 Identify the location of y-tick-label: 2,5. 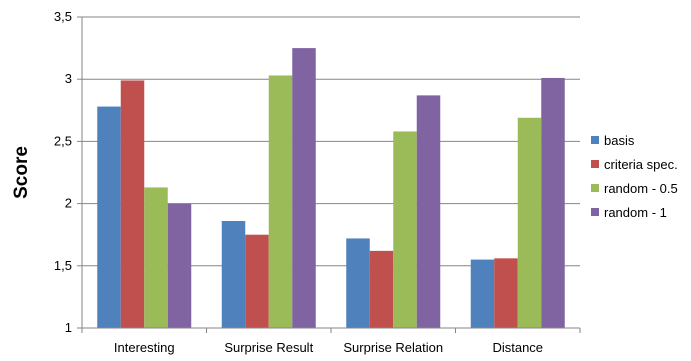
(63, 140).